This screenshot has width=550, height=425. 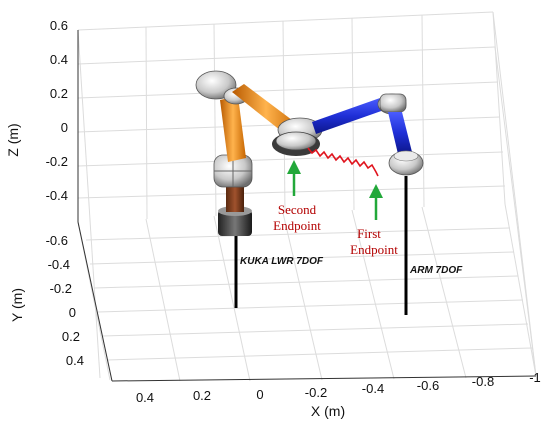 I want to click on kuka-label: KUKA LWR 7DOF, so click(x=282, y=261).